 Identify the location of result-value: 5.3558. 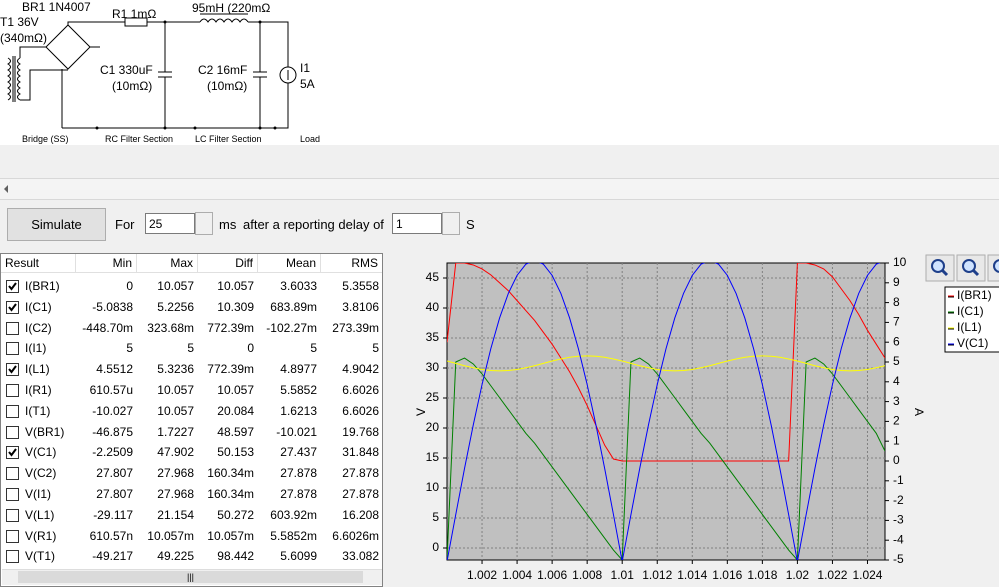
(360, 286).